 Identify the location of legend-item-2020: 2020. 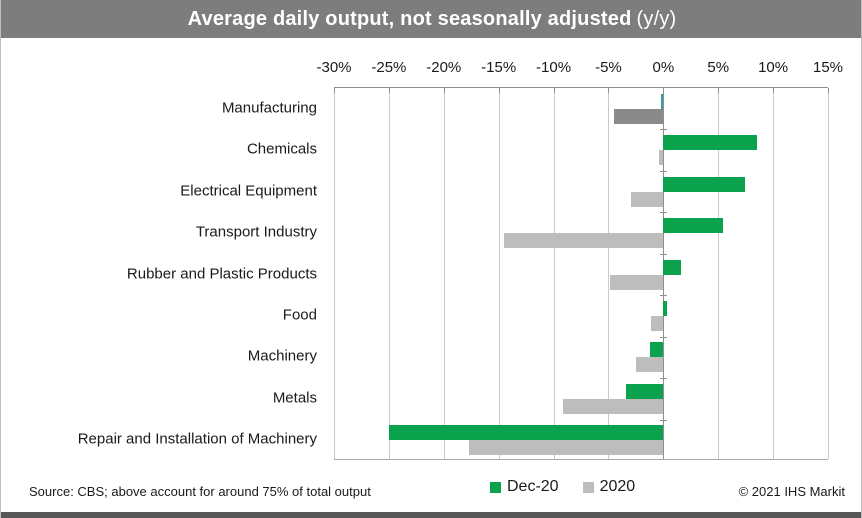
(609, 487).